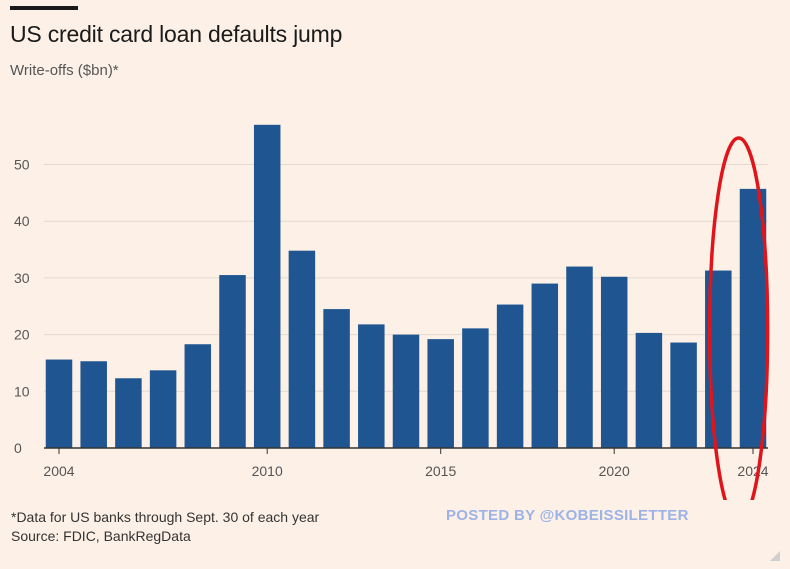  Describe the element at coordinates (371, 386) in the screenshot. I see `bar-2013` at that location.